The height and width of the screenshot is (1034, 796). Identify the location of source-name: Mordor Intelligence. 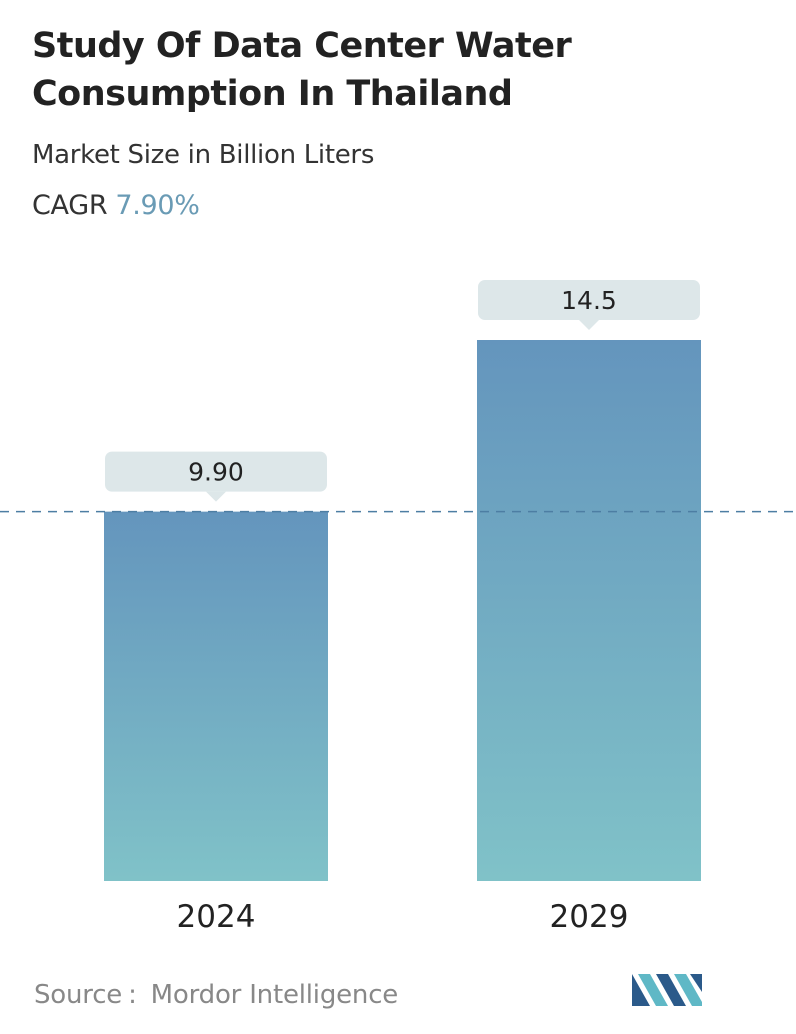
(274, 995).